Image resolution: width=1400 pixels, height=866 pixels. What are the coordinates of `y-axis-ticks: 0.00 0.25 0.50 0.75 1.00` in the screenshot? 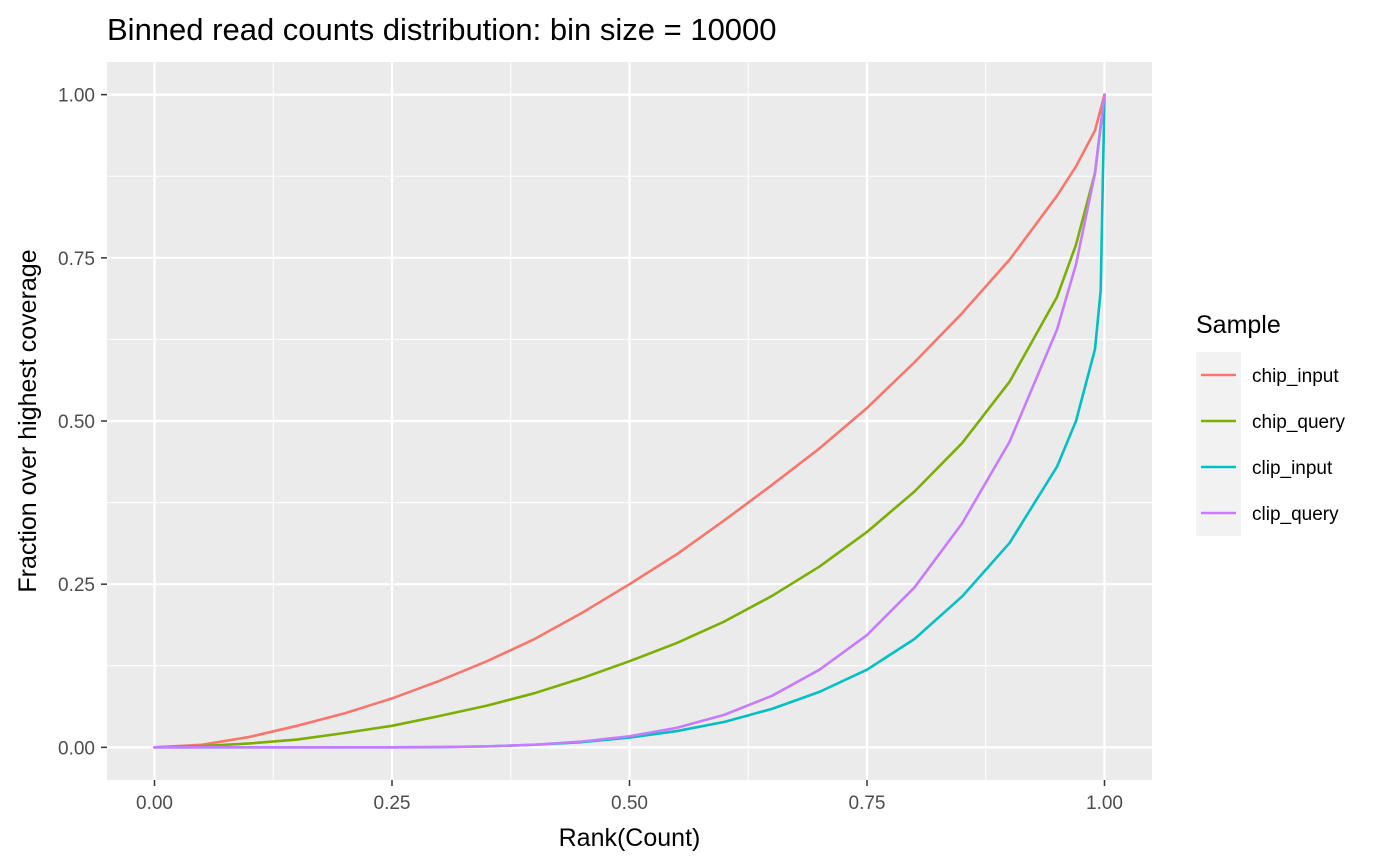 It's located at (82, 422).